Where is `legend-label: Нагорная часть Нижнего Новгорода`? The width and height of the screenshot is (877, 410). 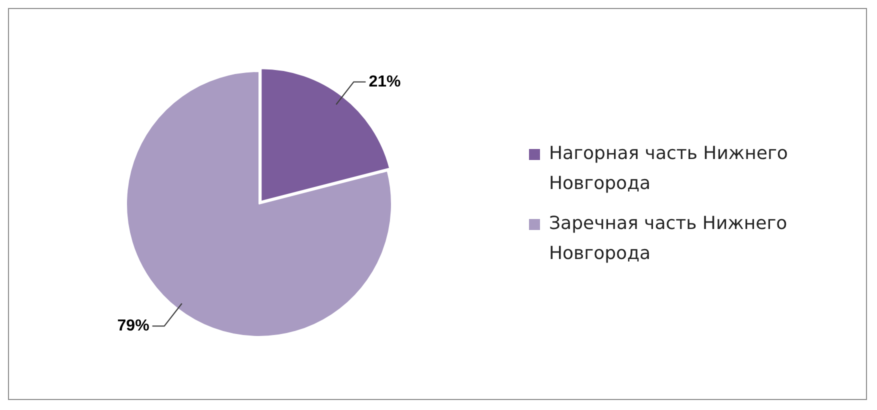 legend-label: Нагорная часть Нижнего Новгорода is located at coordinates (669, 169).